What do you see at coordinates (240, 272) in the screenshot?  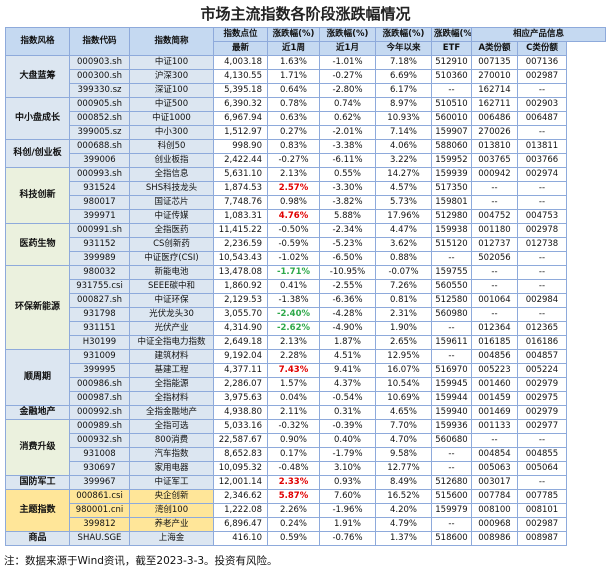 I see `table-cell: 13,478.08` at bounding box center [240, 272].